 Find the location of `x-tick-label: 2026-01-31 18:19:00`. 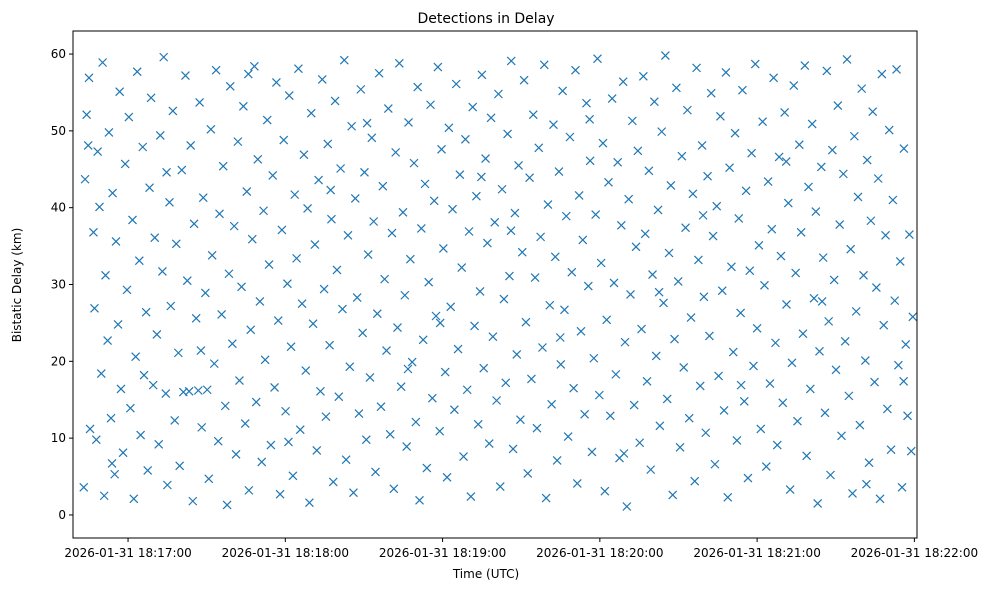

x-tick-label: 2026-01-31 18:19:00 is located at coordinates (442, 553).